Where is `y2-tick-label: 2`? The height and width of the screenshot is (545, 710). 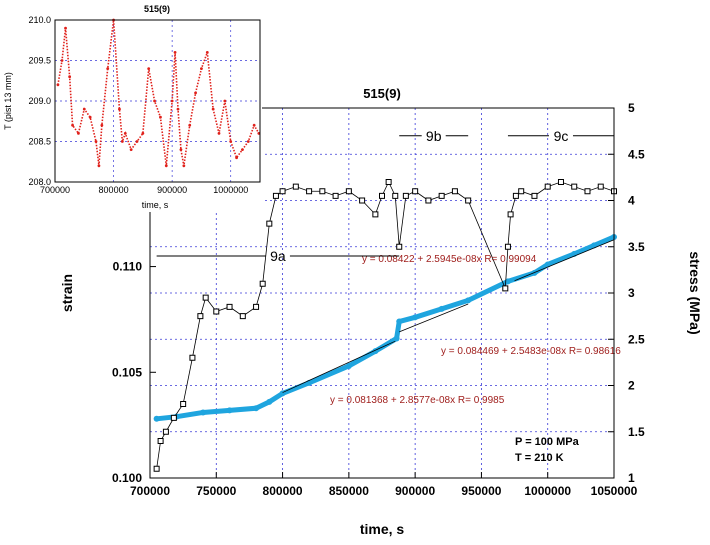 y2-tick-label: 2 is located at coordinates (631, 386).